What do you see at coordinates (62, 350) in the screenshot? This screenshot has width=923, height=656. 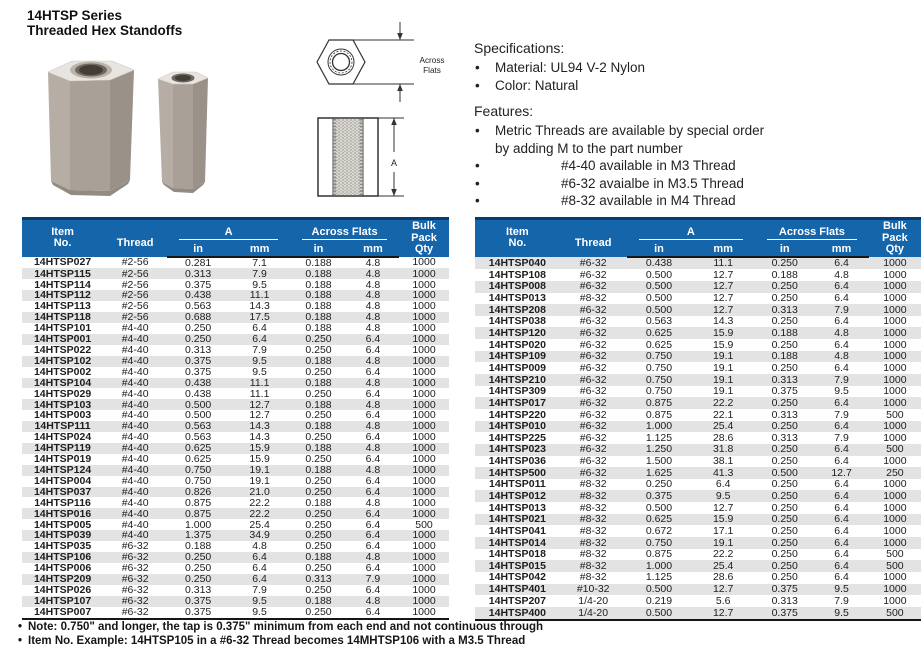 I see `item-no-cell: 14HTSP022` at bounding box center [62, 350].